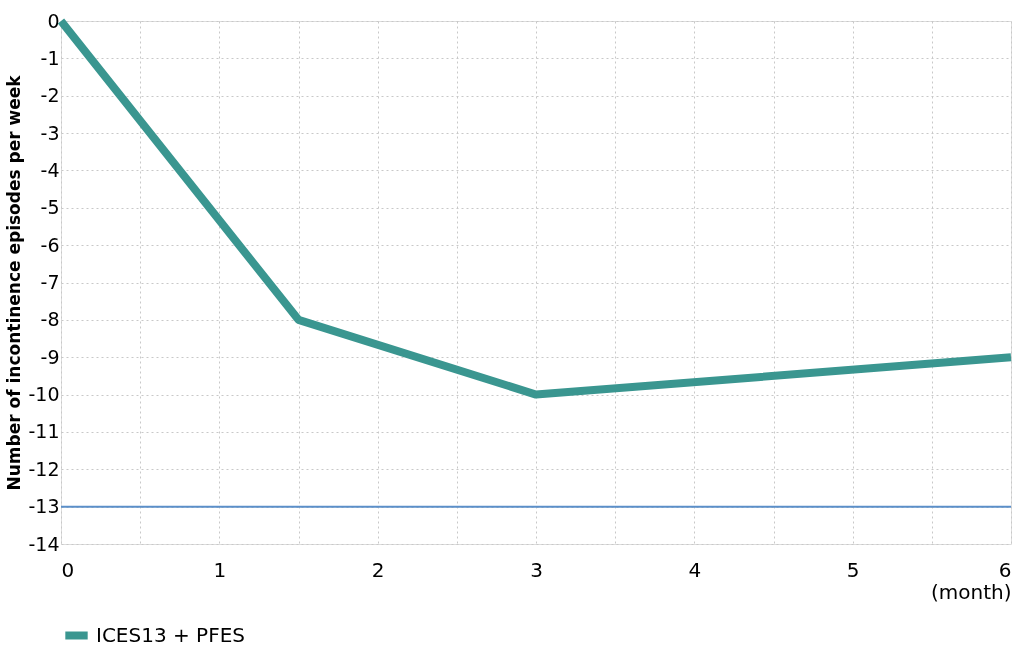  What do you see at coordinates (50, 95) in the screenshot?
I see `y-tick-label: -2` at bounding box center [50, 95].